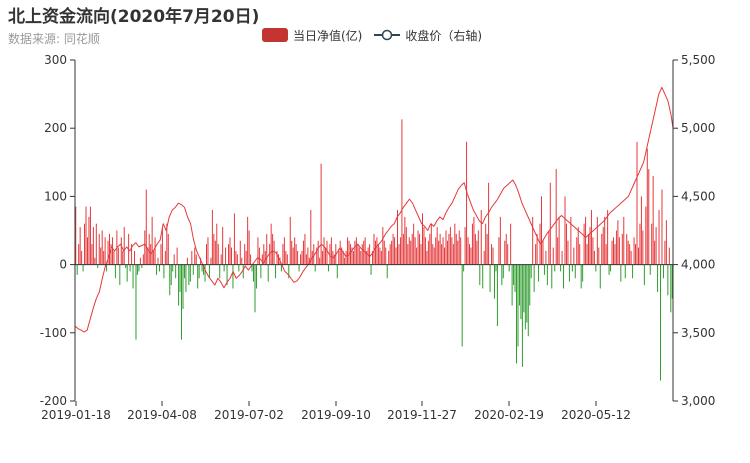 This screenshot has width=750, height=463. What do you see at coordinates (53, 333) in the screenshot?
I see `left-y-tick-label: -100` at bounding box center [53, 333].